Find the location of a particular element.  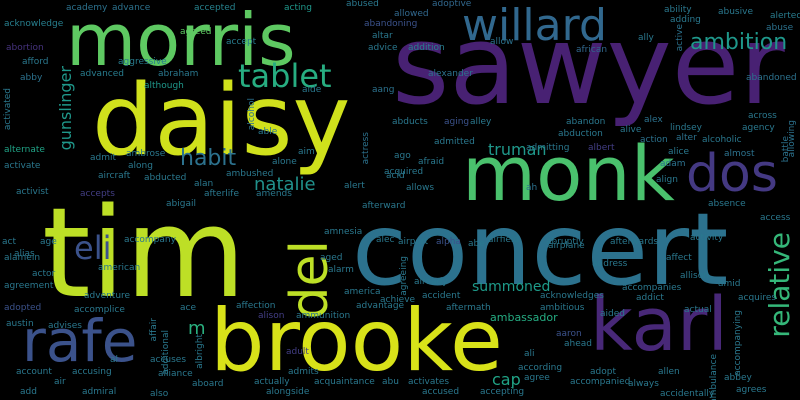

cloud-word-adding: adding is located at coordinates (685, 20).